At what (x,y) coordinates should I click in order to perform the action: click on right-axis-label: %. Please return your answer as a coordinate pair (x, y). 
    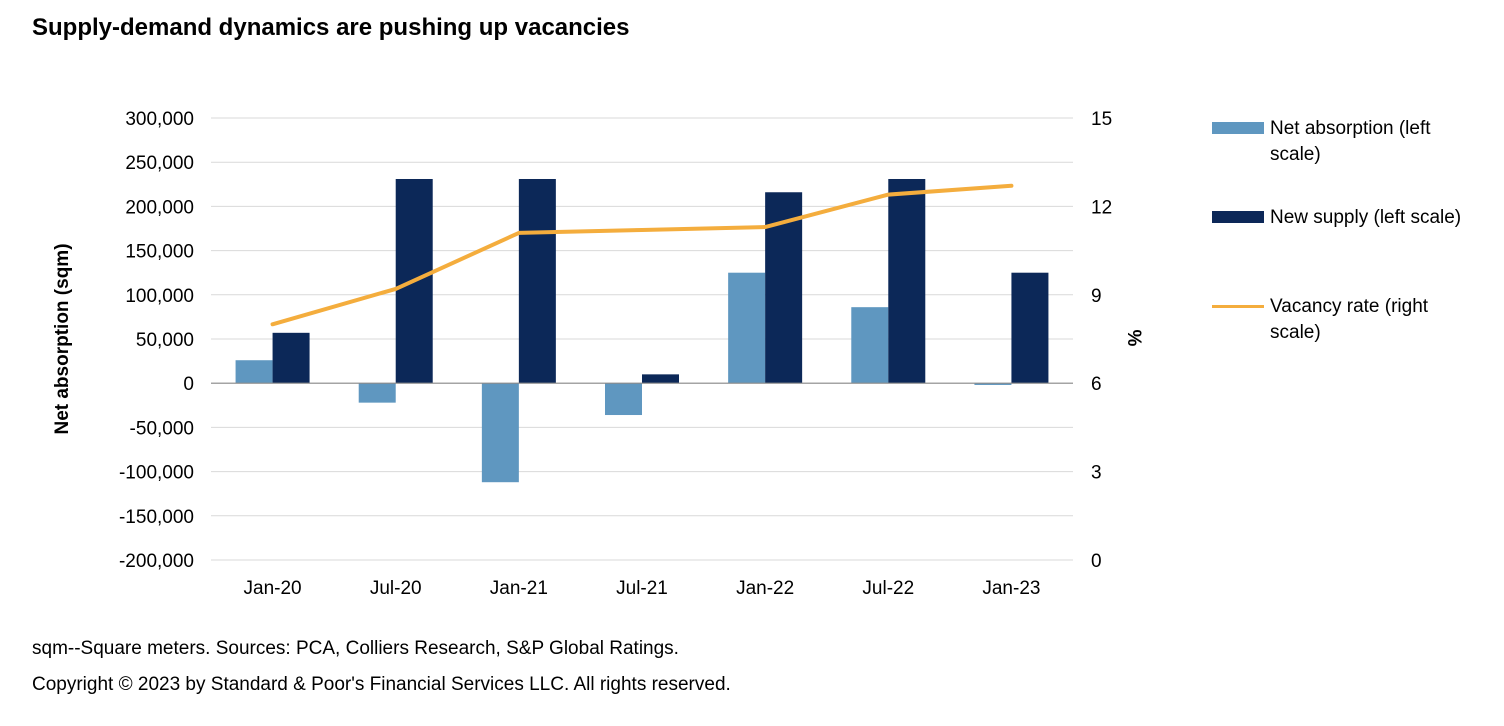
    Looking at the image, I should click on (1133, 338).